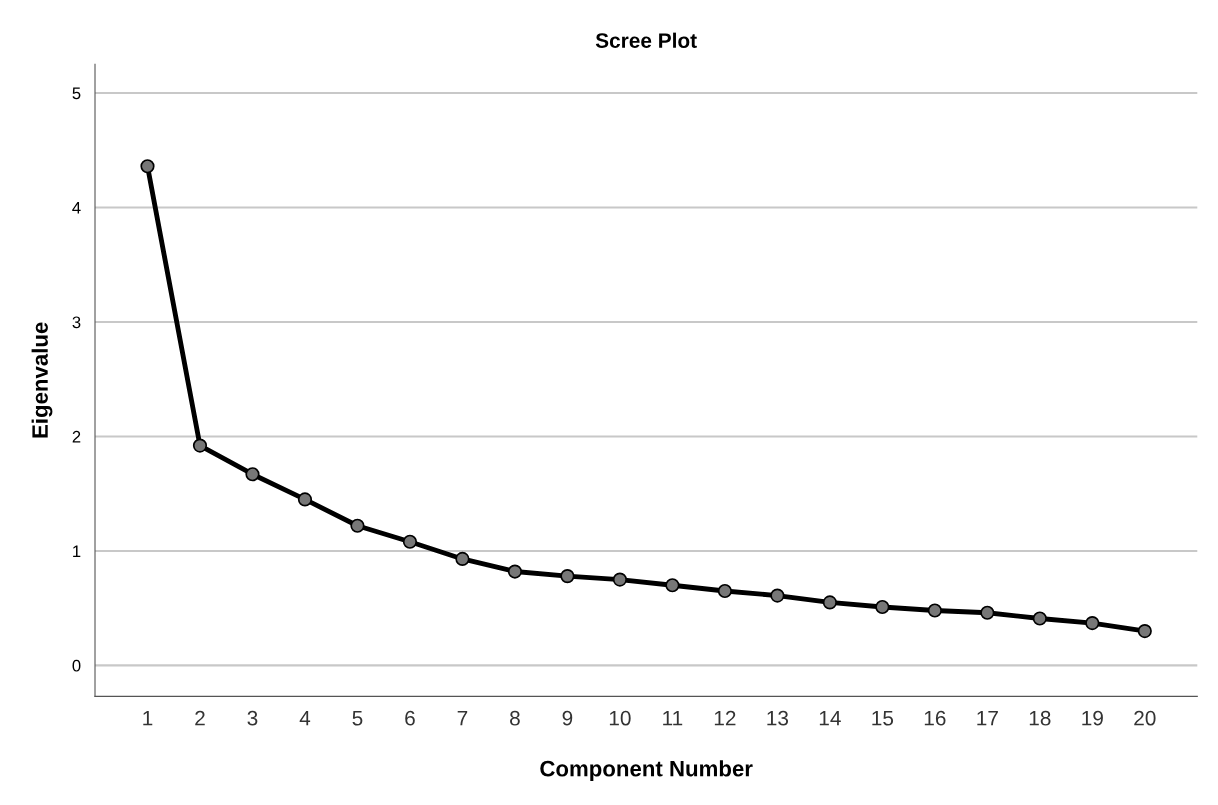 Image resolution: width=1218 pixels, height=805 pixels. What do you see at coordinates (620, 718) in the screenshot?
I see `x-tick-label: 10` at bounding box center [620, 718].